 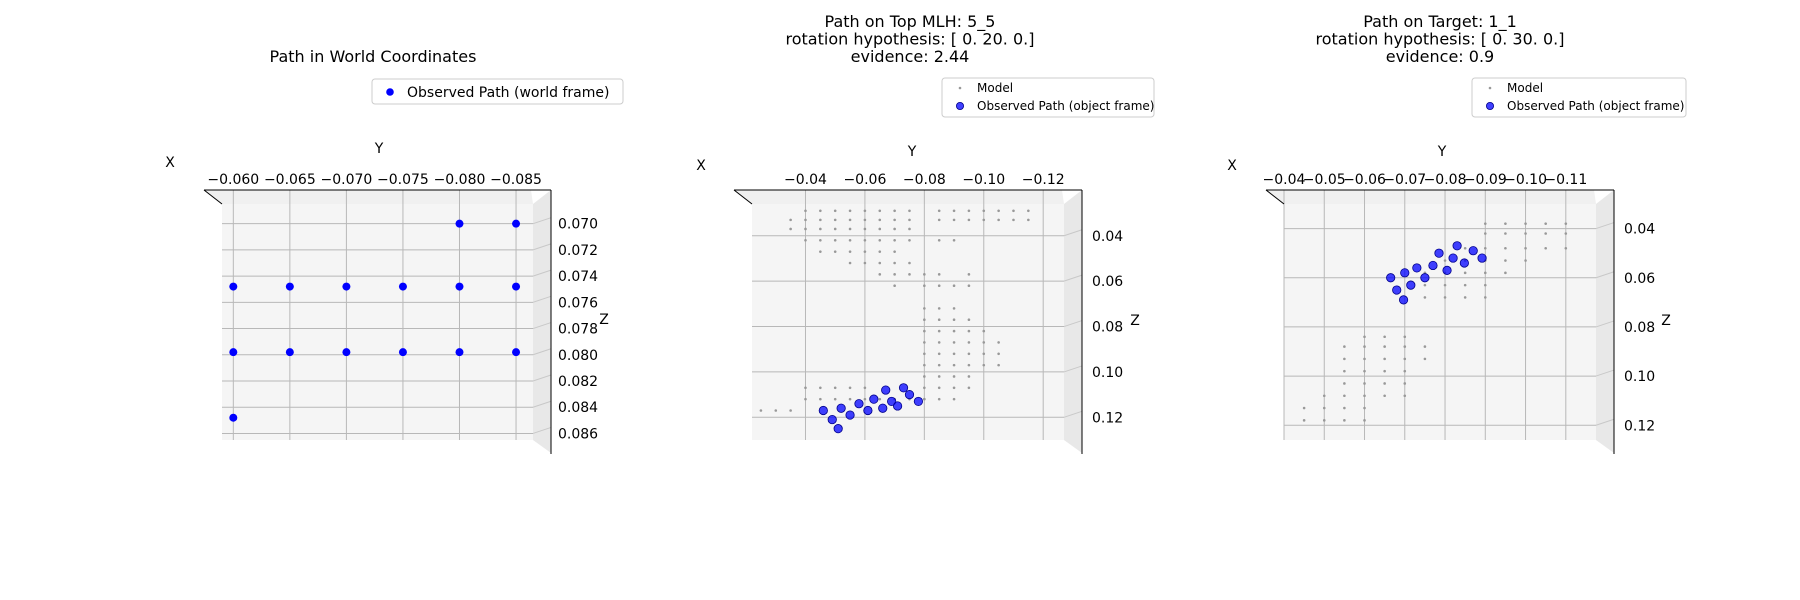 I want to click on legend-label: Observed Path (world frame), so click(x=508, y=93).